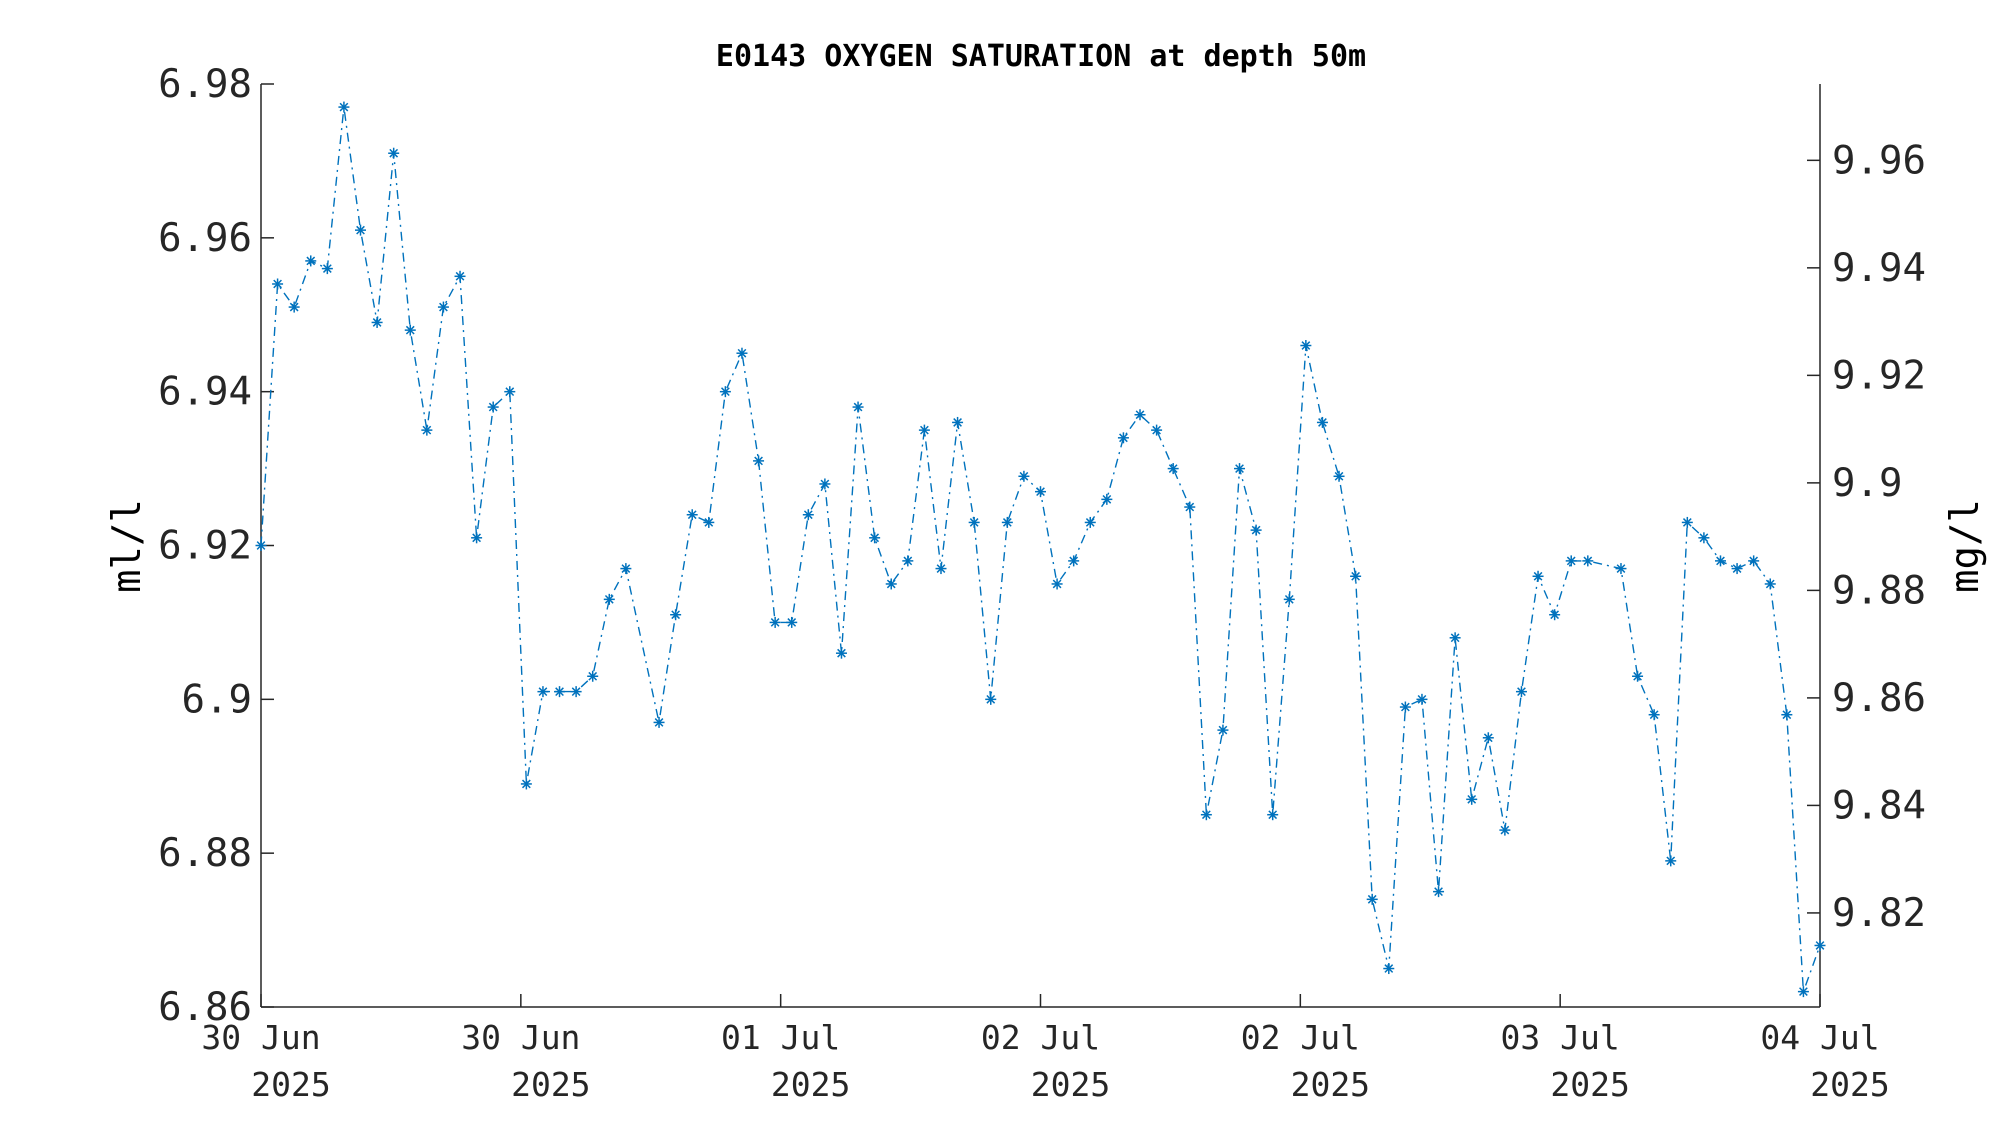 This screenshot has width=2000, height=1125. I want to click on right-y-tick-label: 9.88, so click(1879, 590).